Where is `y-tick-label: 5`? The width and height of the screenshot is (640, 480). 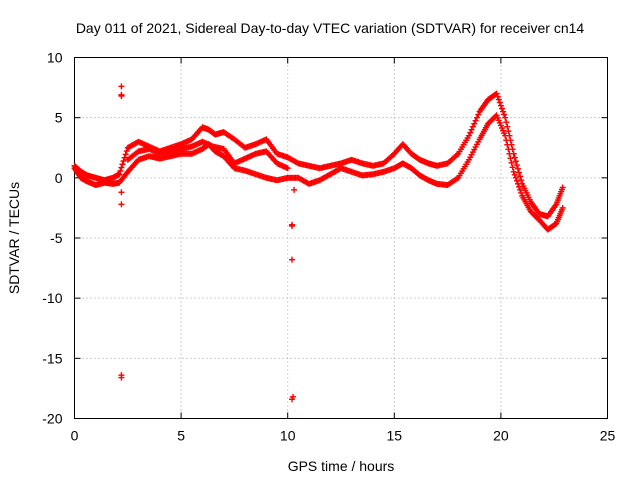 y-tick-label: 5 is located at coordinates (59, 118).